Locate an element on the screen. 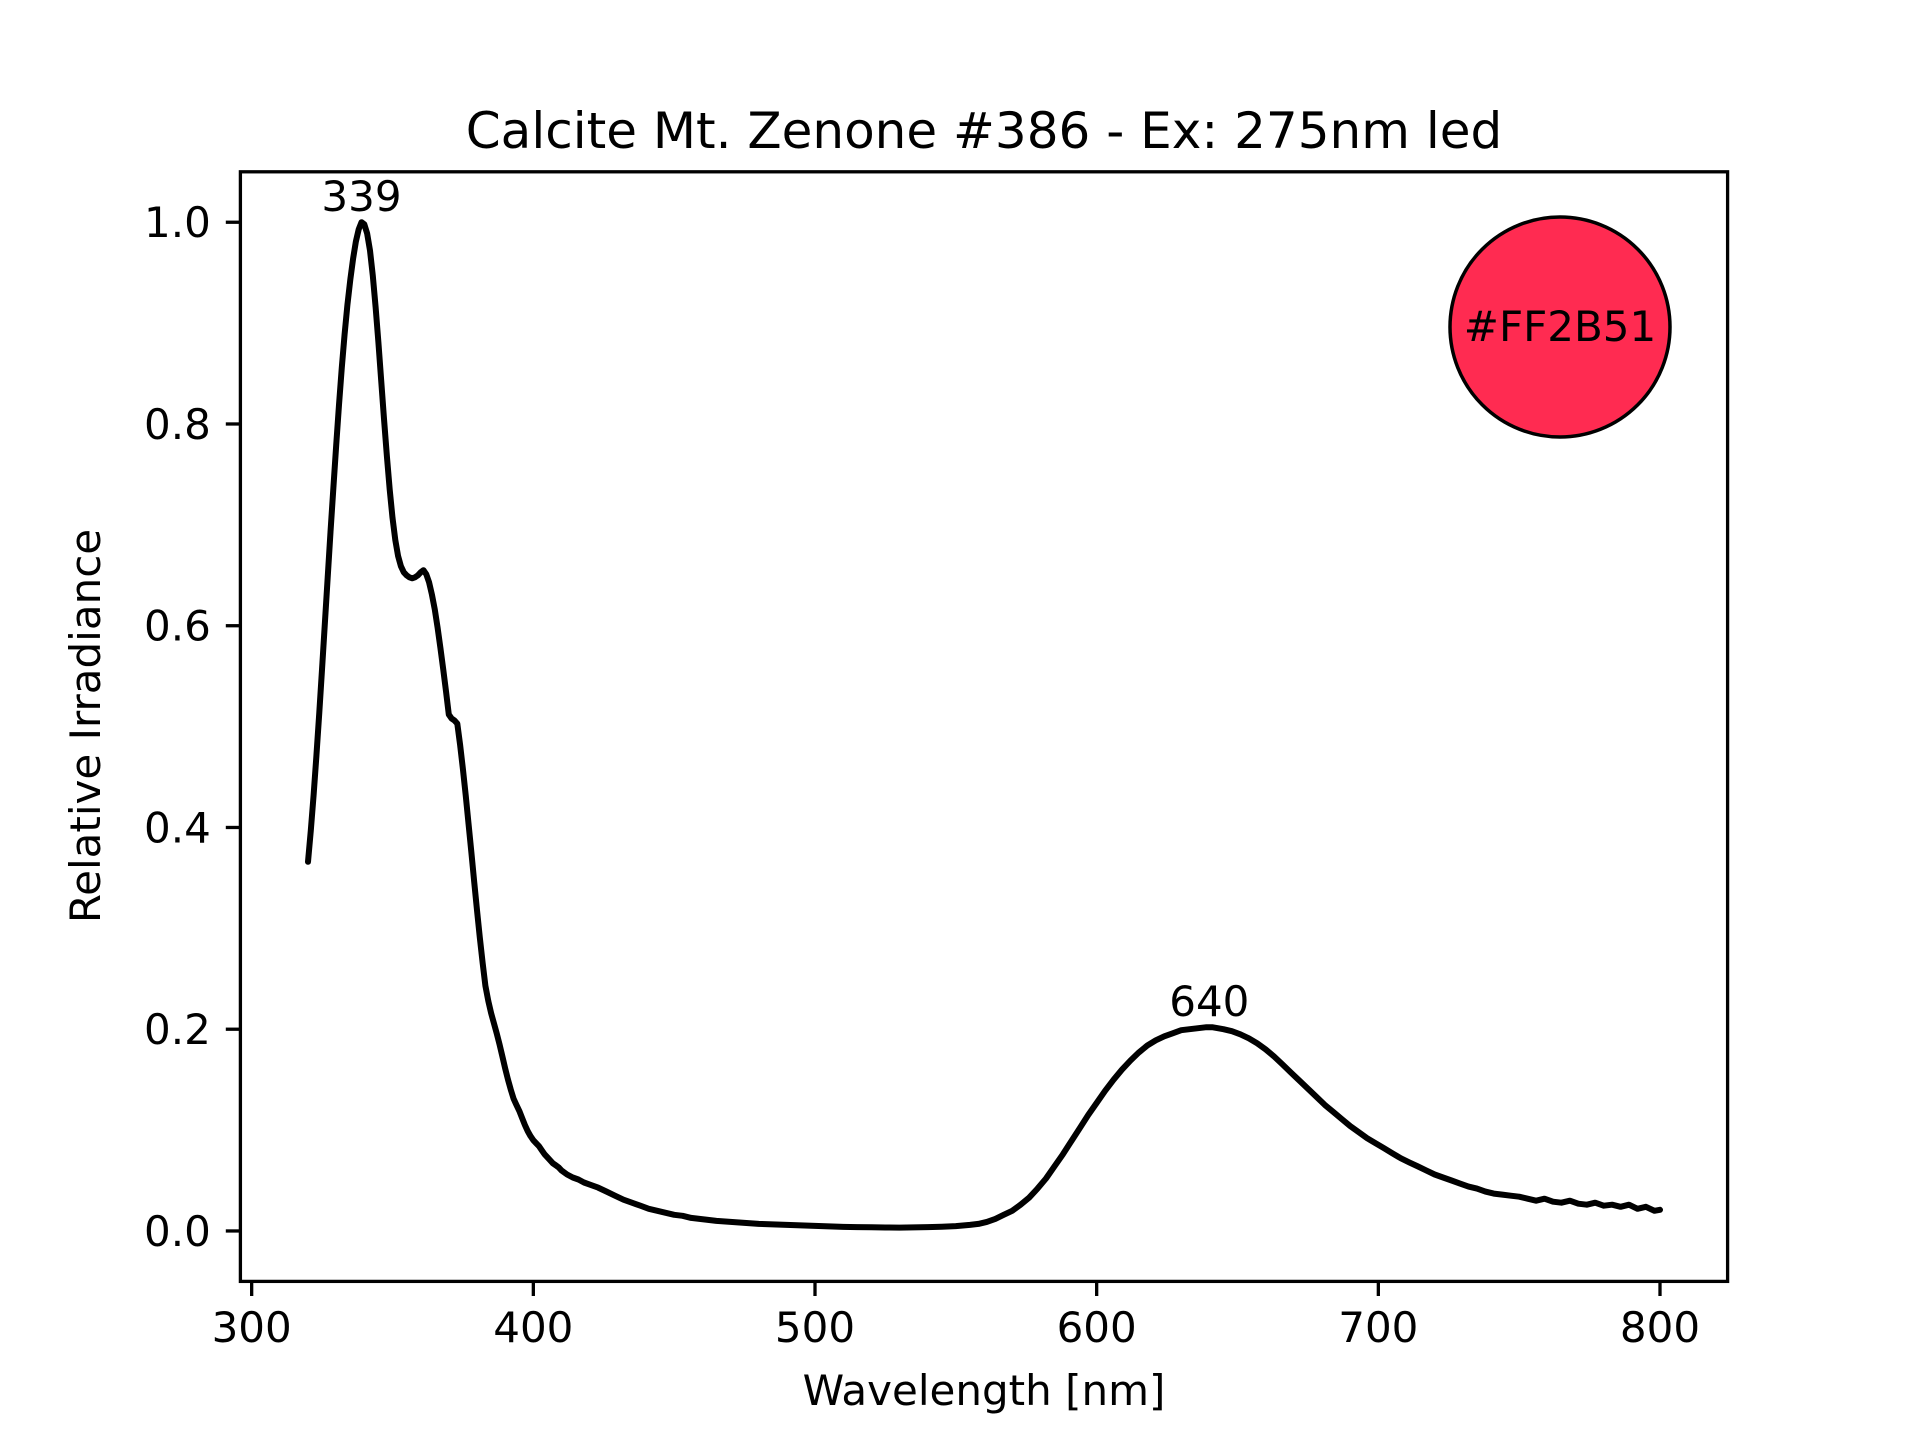 Image resolution: width=1920 pixels, height=1440 pixels. y-tick-labels: 0.0 0.2 0.4 0.6 0.8 1.0 is located at coordinates (177, 727).